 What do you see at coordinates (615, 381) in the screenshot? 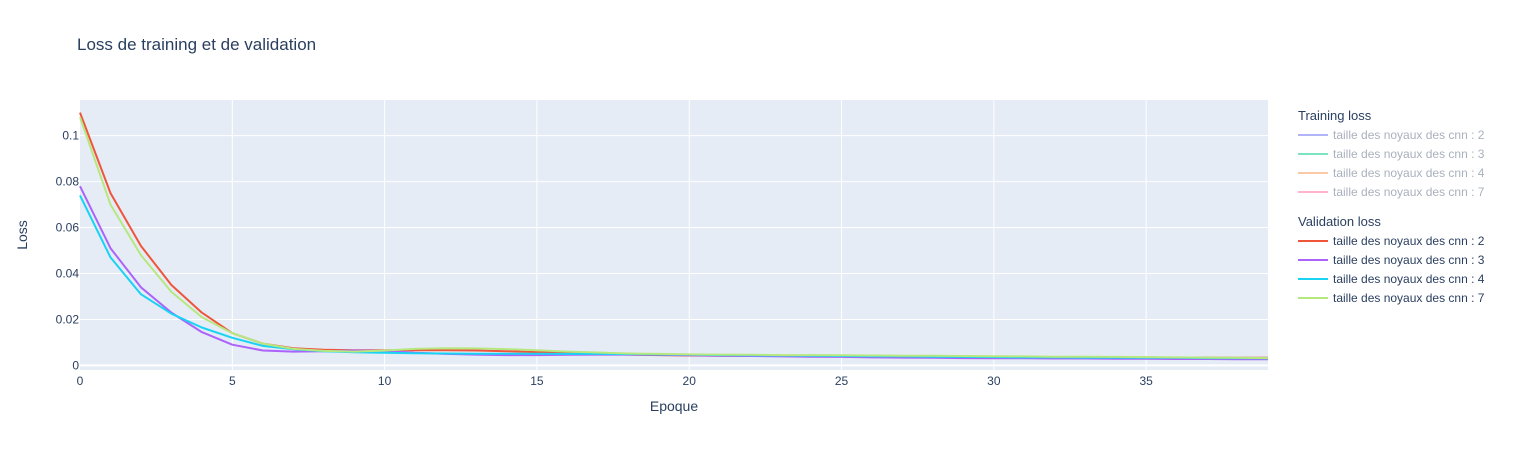
I see `x-axis-ticks: 0 5 10 15 20 25 30 35` at bounding box center [615, 381].